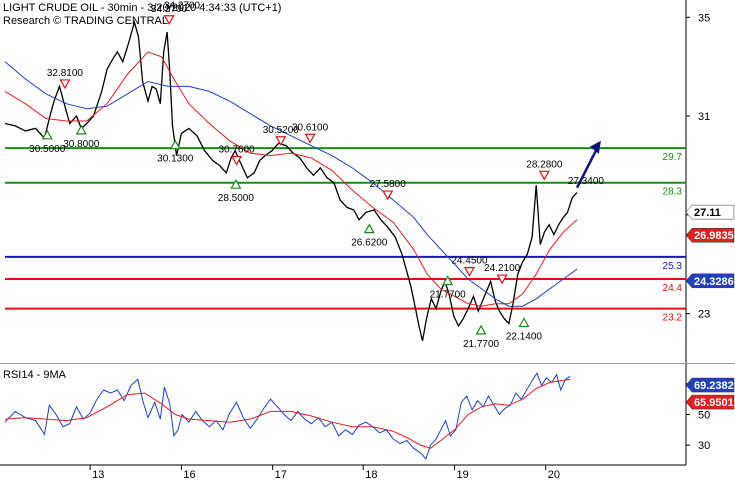  Describe the element at coordinates (714, 403) in the screenshot. I see `rsi-ma-value-tag-label: 65.9501` at that location.